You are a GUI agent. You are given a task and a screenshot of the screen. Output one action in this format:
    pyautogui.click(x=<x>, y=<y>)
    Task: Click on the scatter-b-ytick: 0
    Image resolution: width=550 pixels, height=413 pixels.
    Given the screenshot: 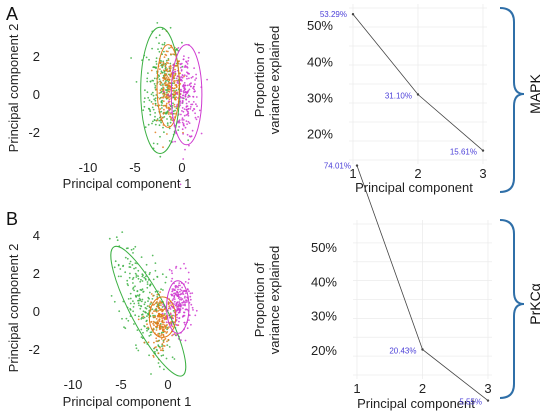 What is the action you would take?
    pyautogui.click(x=36, y=311)
    